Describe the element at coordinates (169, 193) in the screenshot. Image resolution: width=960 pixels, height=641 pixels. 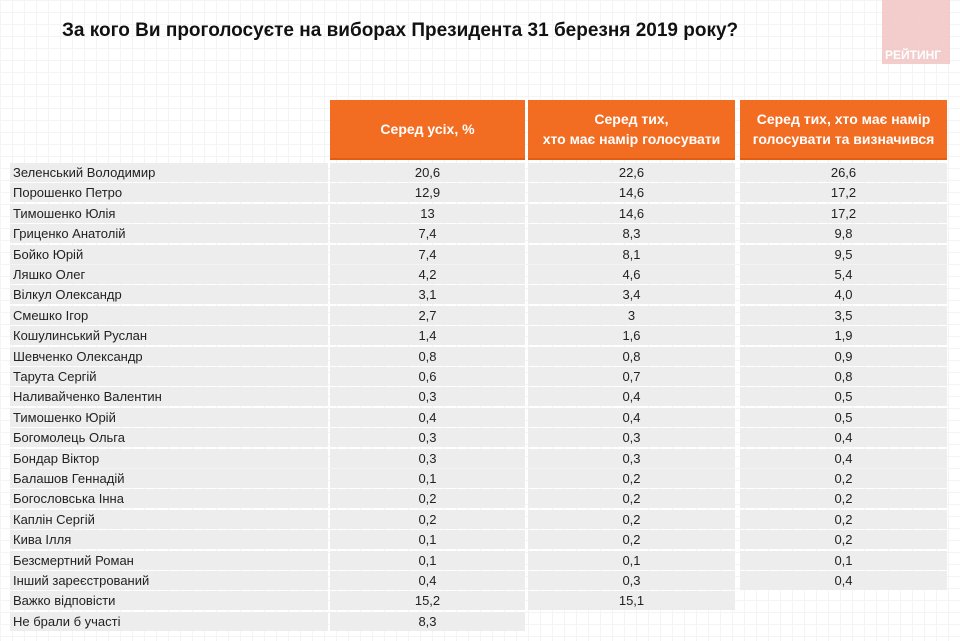
I see `candidate-name: Порошенко Петро` at that location.